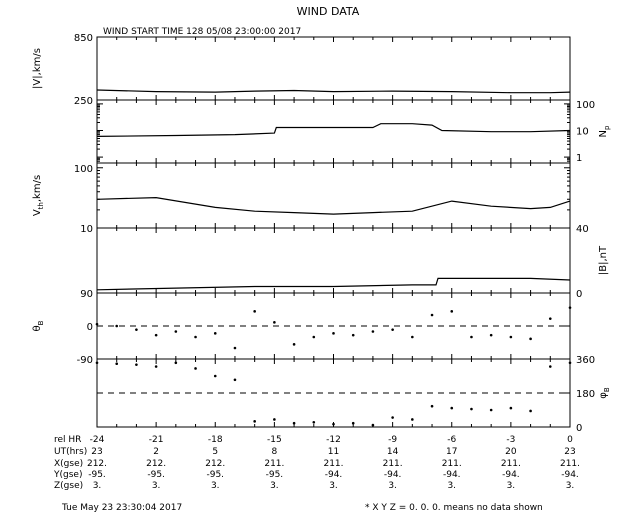 This screenshot has height=512, width=640. What do you see at coordinates (582, 229) in the screenshot?
I see `y-tick-label: 40` at bounding box center [582, 229].